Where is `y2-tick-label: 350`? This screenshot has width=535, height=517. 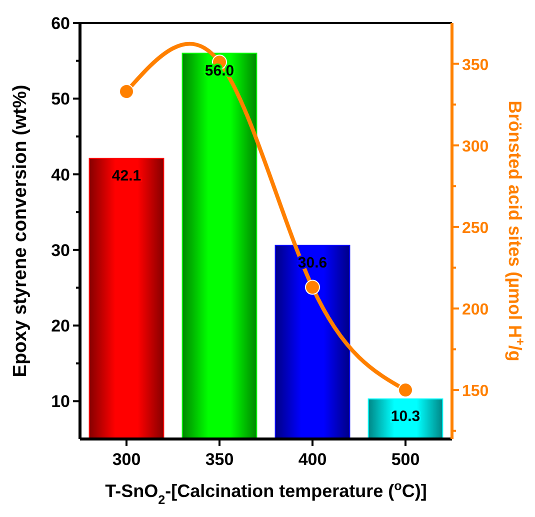 y2-tick-label: 350 is located at coordinates (475, 65).